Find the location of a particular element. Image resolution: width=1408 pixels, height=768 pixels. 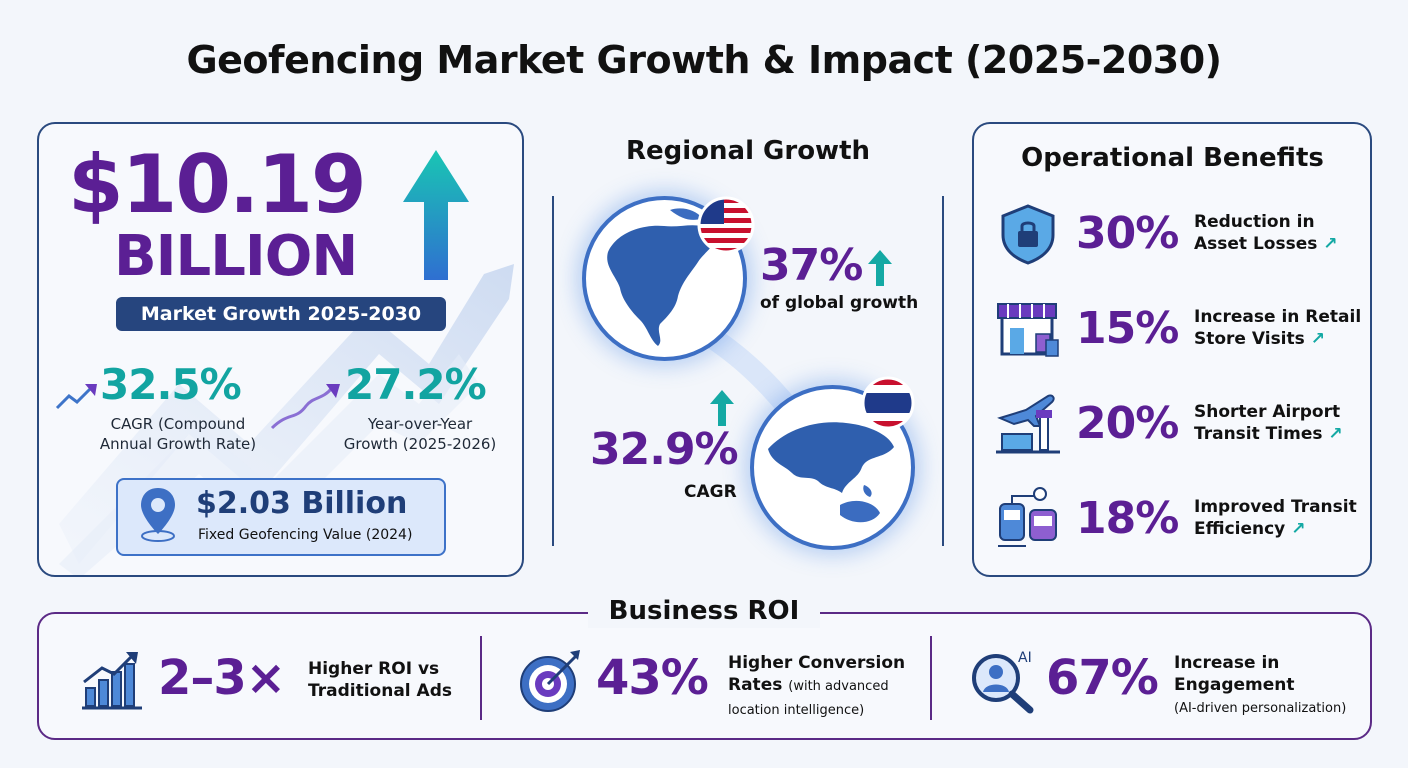

target-arrow-icon is located at coordinates (550, 681).